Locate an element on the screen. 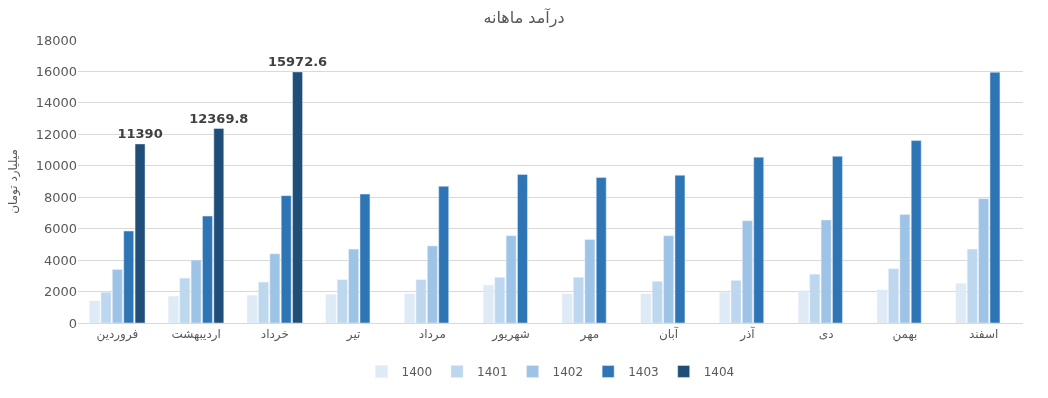  legend-label: 1404 is located at coordinates (719, 372).